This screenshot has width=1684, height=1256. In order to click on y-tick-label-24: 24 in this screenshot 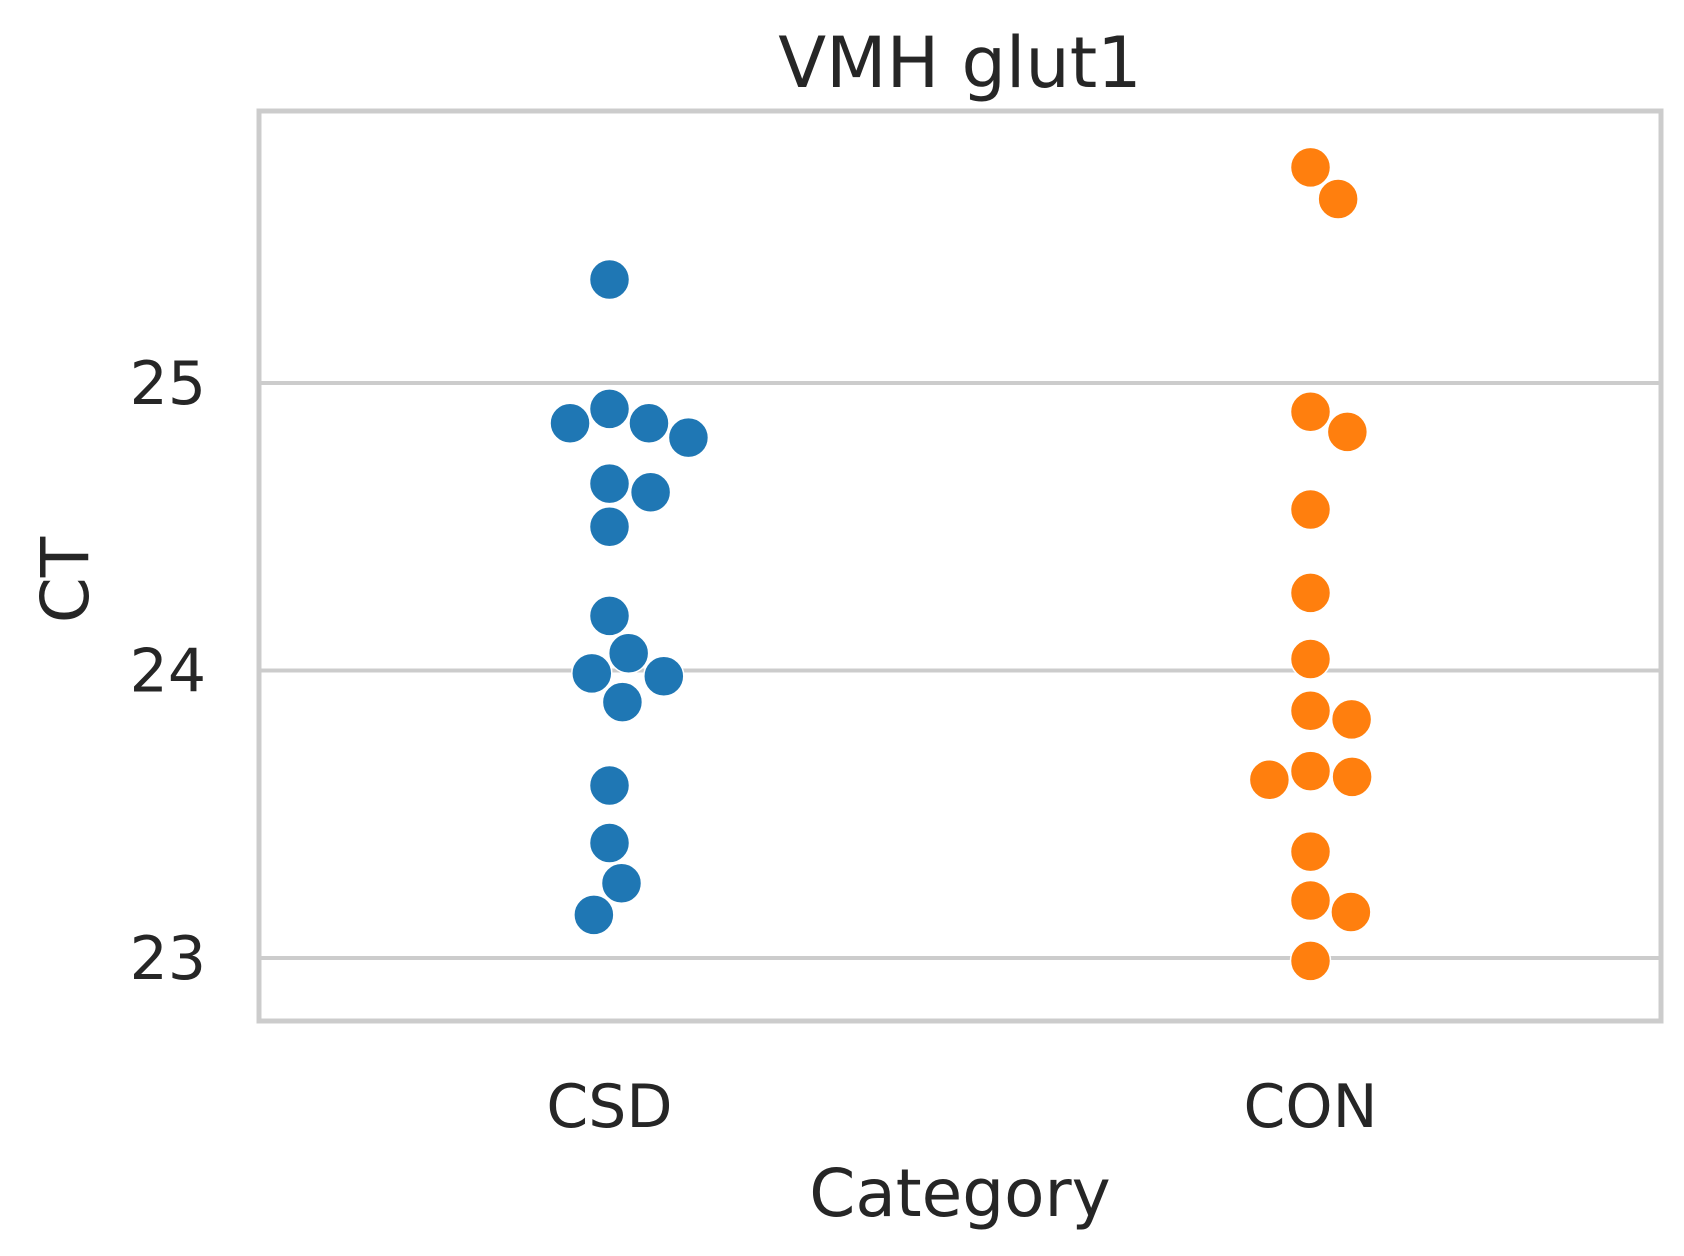, I will do `click(168, 672)`.